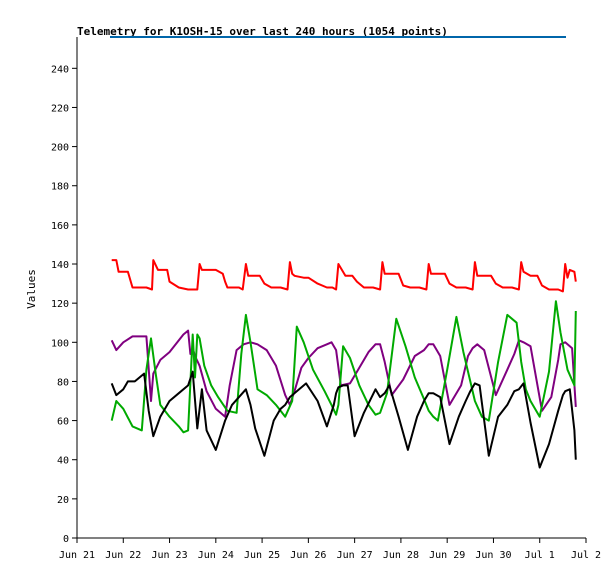  Describe the element at coordinates (540, 555) in the screenshot. I see `x-tick-label: Jul 1` at that location.